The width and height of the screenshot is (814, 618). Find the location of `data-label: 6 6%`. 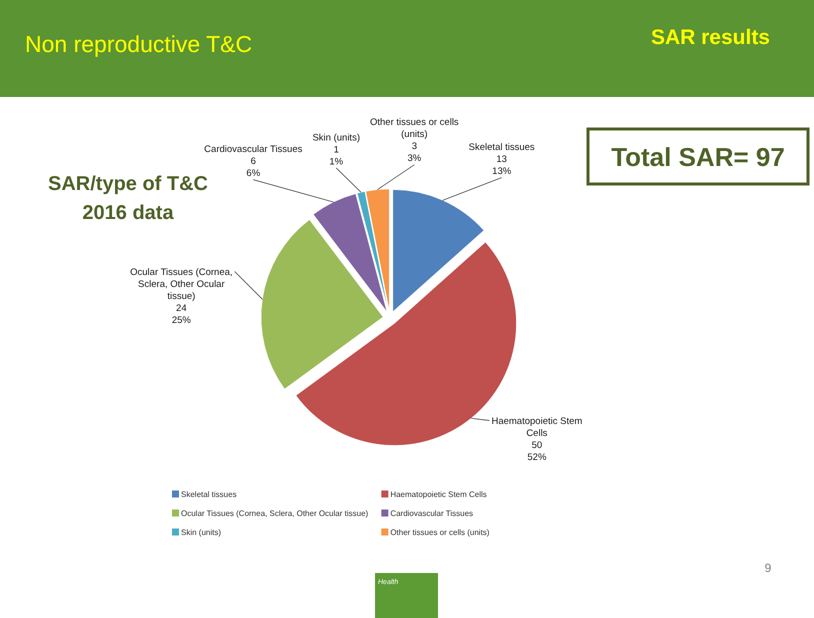

data-label: 6 6% is located at coordinates (253, 168).